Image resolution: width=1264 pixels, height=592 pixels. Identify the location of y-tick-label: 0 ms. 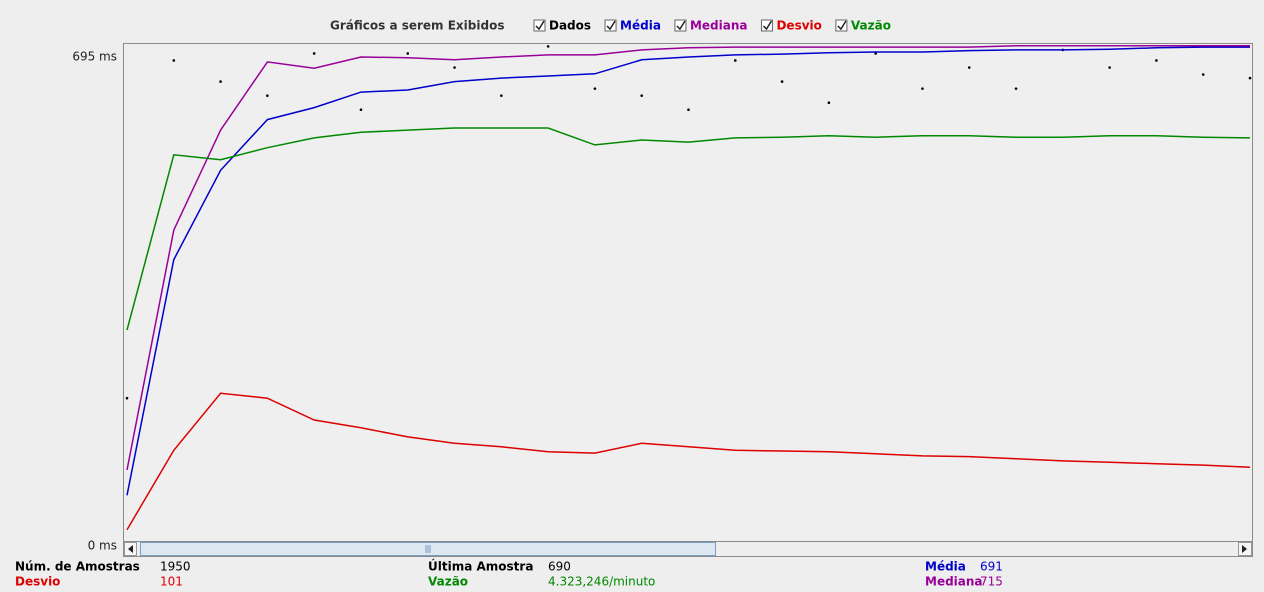
(102, 546).